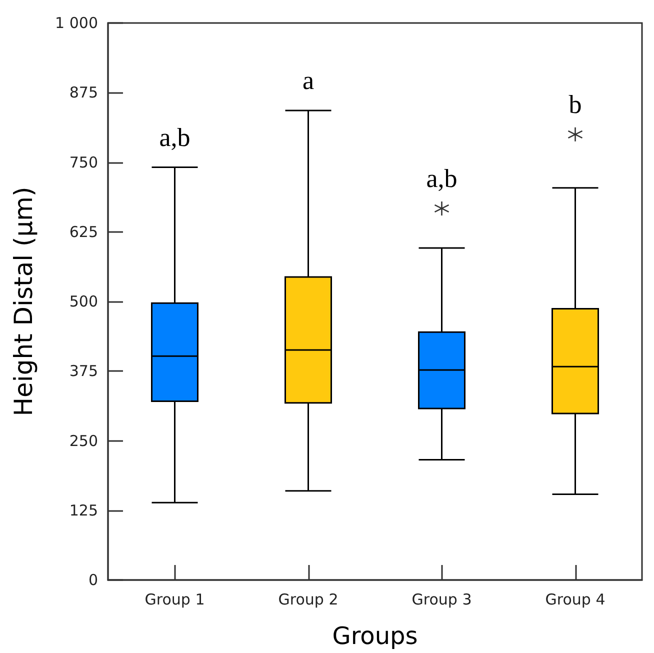 Image resolution: width=654 pixels, height=653 pixels. Describe the element at coordinates (83, 162) in the screenshot. I see `y-tick-label: 750` at that location.